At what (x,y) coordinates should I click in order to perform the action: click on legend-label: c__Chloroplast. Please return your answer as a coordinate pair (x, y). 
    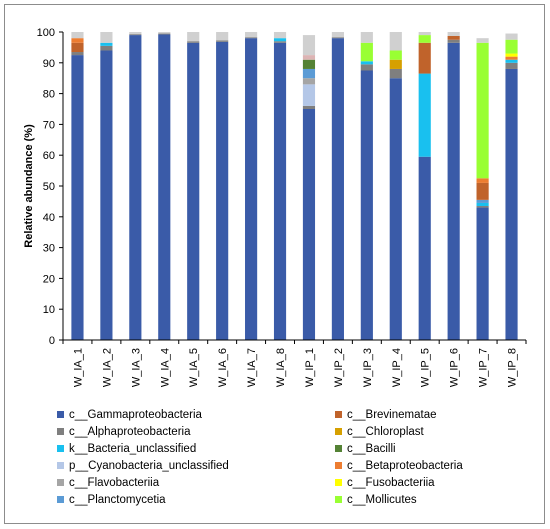
    Looking at the image, I should click on (386, 432).